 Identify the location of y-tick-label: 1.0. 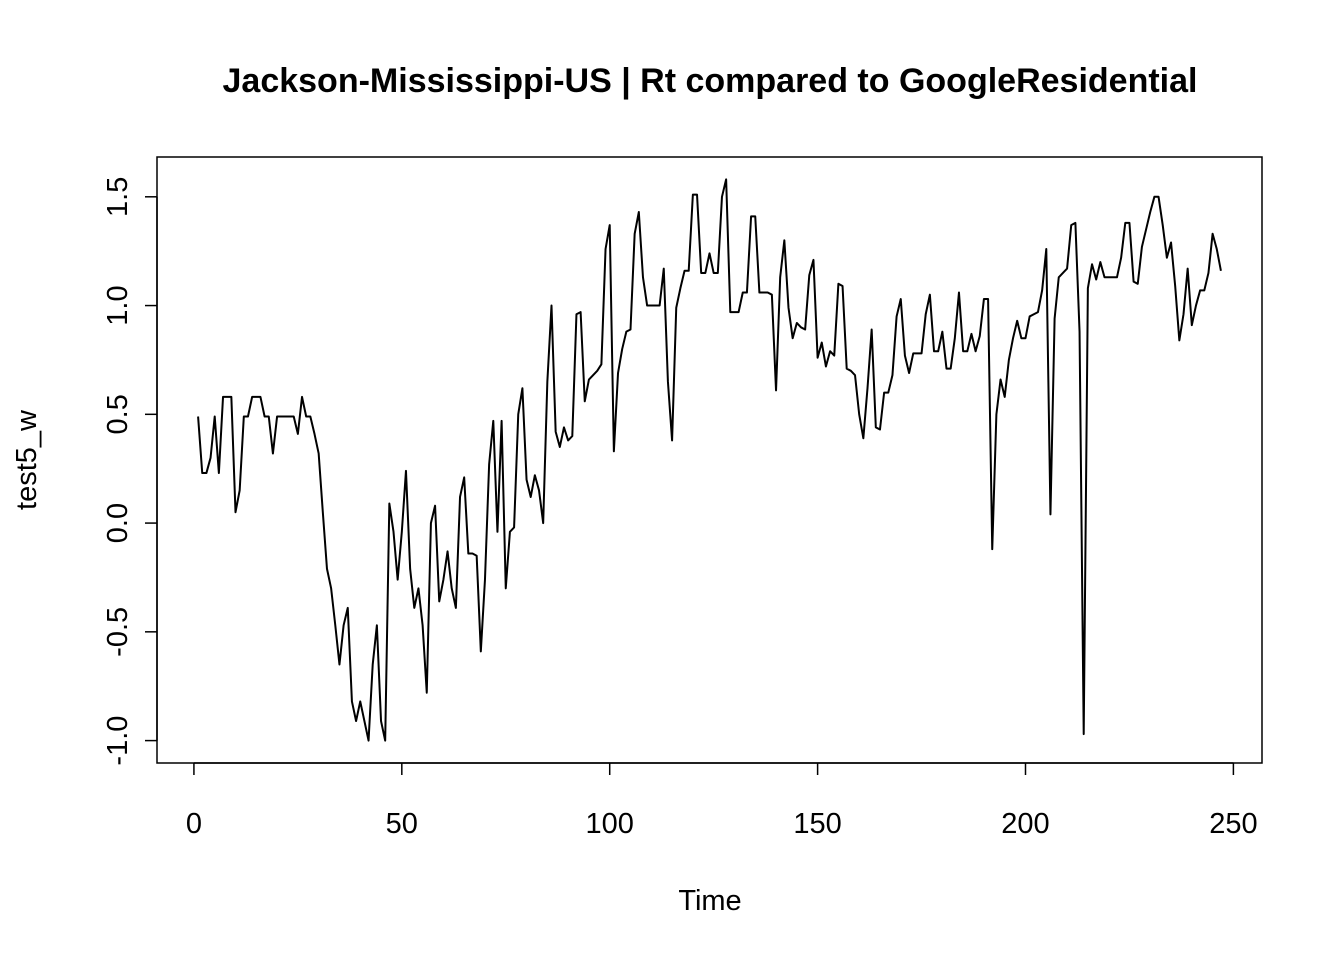
(118, 305).